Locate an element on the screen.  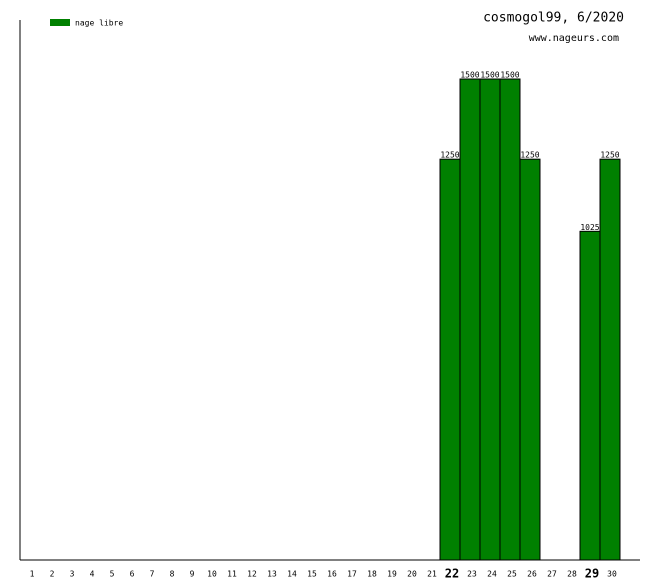
x-tick-label: 25 is located at coordinates (512, 574).